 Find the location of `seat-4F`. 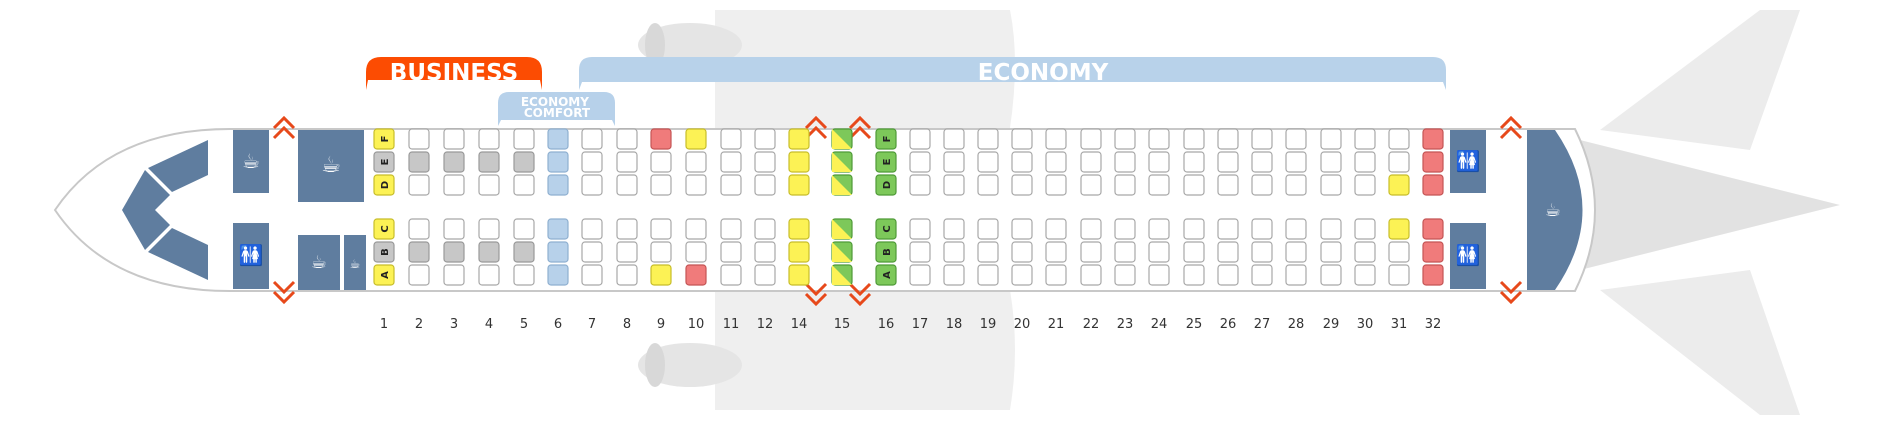

seat-4F is located at coordinates (489, 139).